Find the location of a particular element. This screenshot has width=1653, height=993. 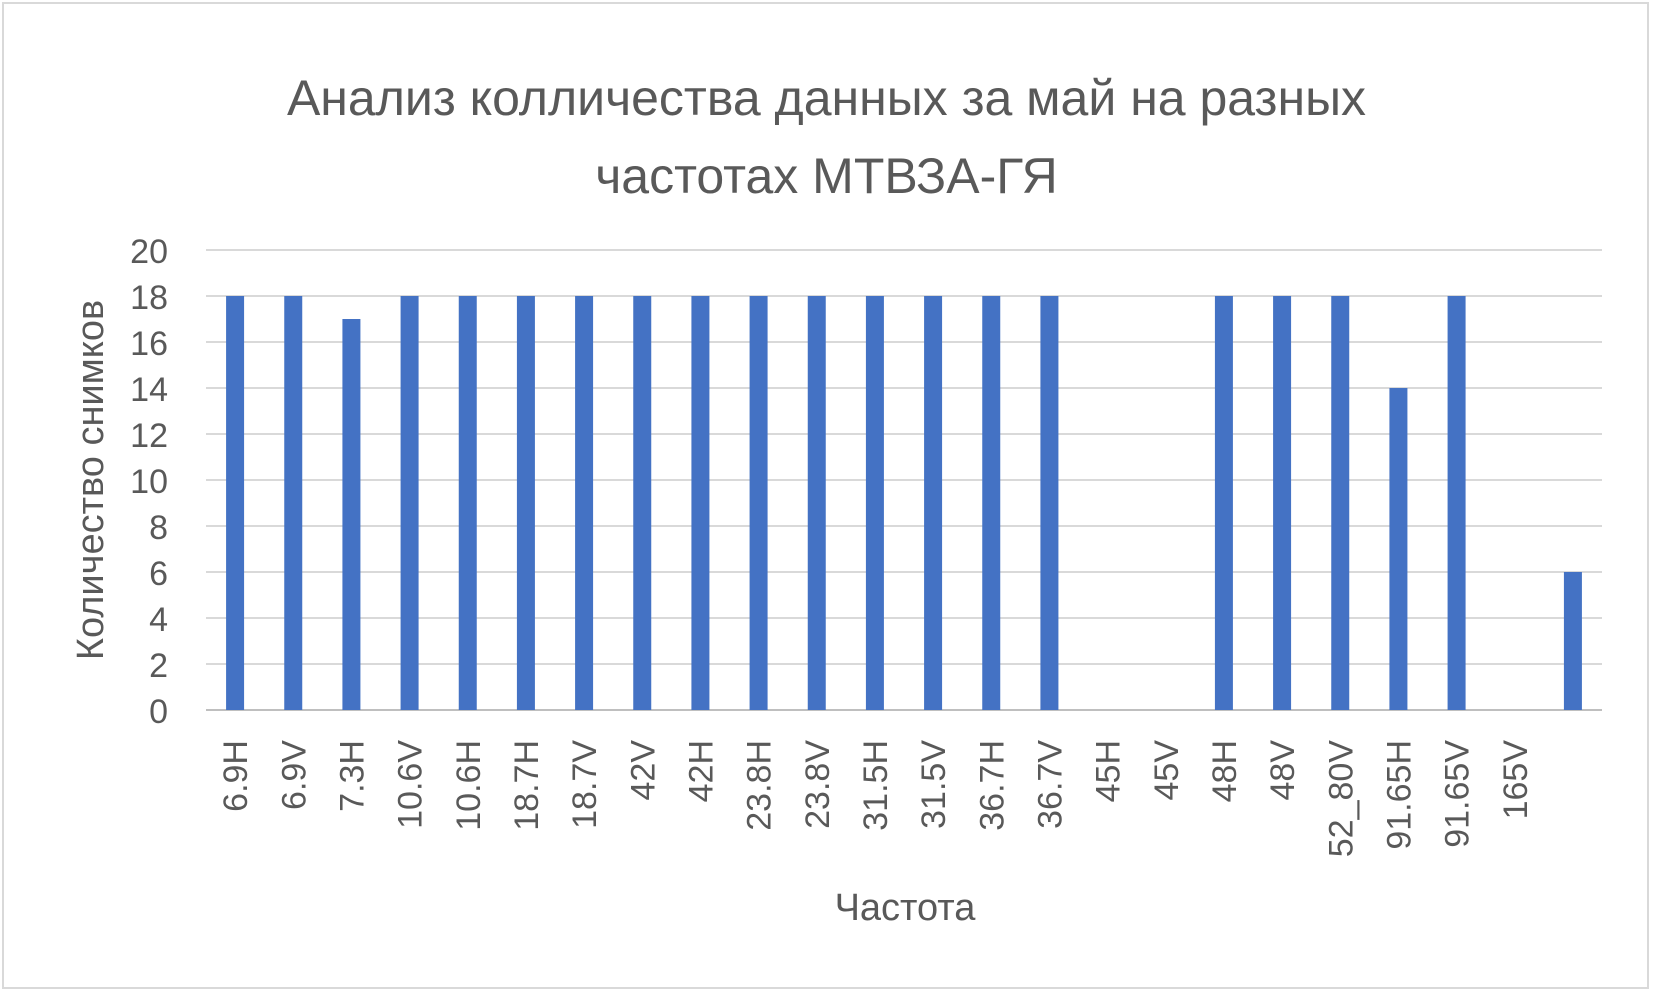

y-tick-label: 16 is located at coordinates (149, 344).